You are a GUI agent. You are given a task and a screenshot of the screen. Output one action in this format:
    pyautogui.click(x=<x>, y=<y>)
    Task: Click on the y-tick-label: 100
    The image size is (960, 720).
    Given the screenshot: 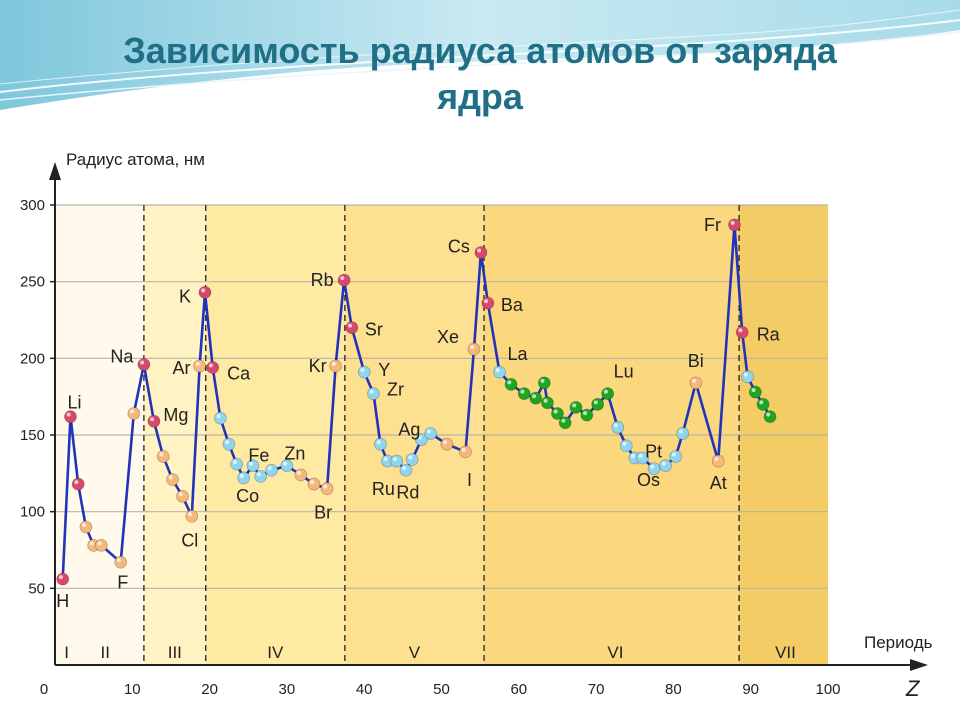 What is the action you would take?
    pyautogui.click(x=32, y=512)
    